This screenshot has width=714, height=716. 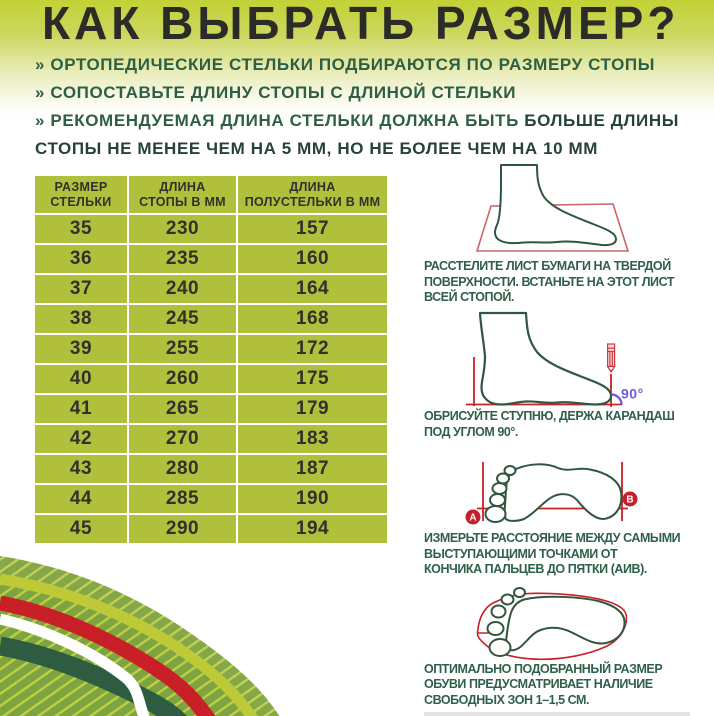 I want to click on svg-text: B, so click(x=629, y=500).